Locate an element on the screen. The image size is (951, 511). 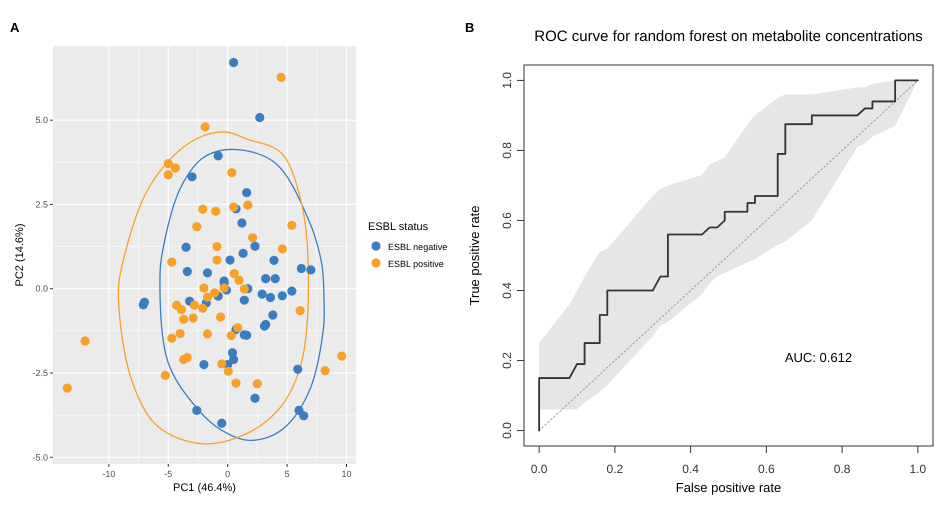
x-axis-title: PC1 (46.4%) is located at coordinates (204, 488).